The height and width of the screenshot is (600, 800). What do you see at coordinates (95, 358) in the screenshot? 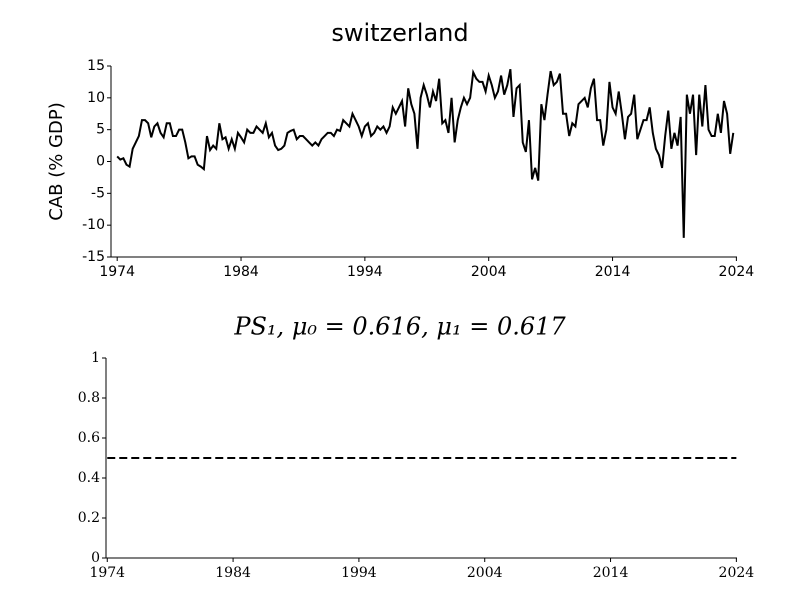
I see `y-tick-label: 1` at bounding box center [95, 358].